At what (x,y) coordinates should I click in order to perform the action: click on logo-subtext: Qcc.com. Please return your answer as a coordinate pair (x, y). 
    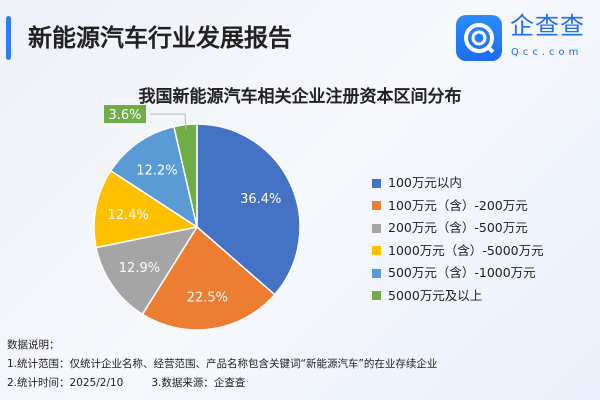
    Looking at the image, I should click on (547, 52).